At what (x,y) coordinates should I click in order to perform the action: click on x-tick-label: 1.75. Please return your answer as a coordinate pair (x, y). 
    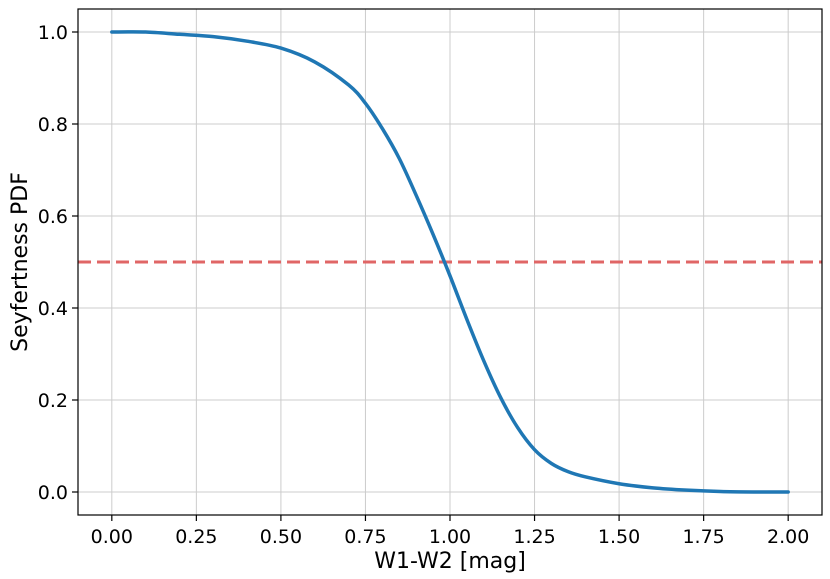
    Looking at the image, I should click on (703, 537).